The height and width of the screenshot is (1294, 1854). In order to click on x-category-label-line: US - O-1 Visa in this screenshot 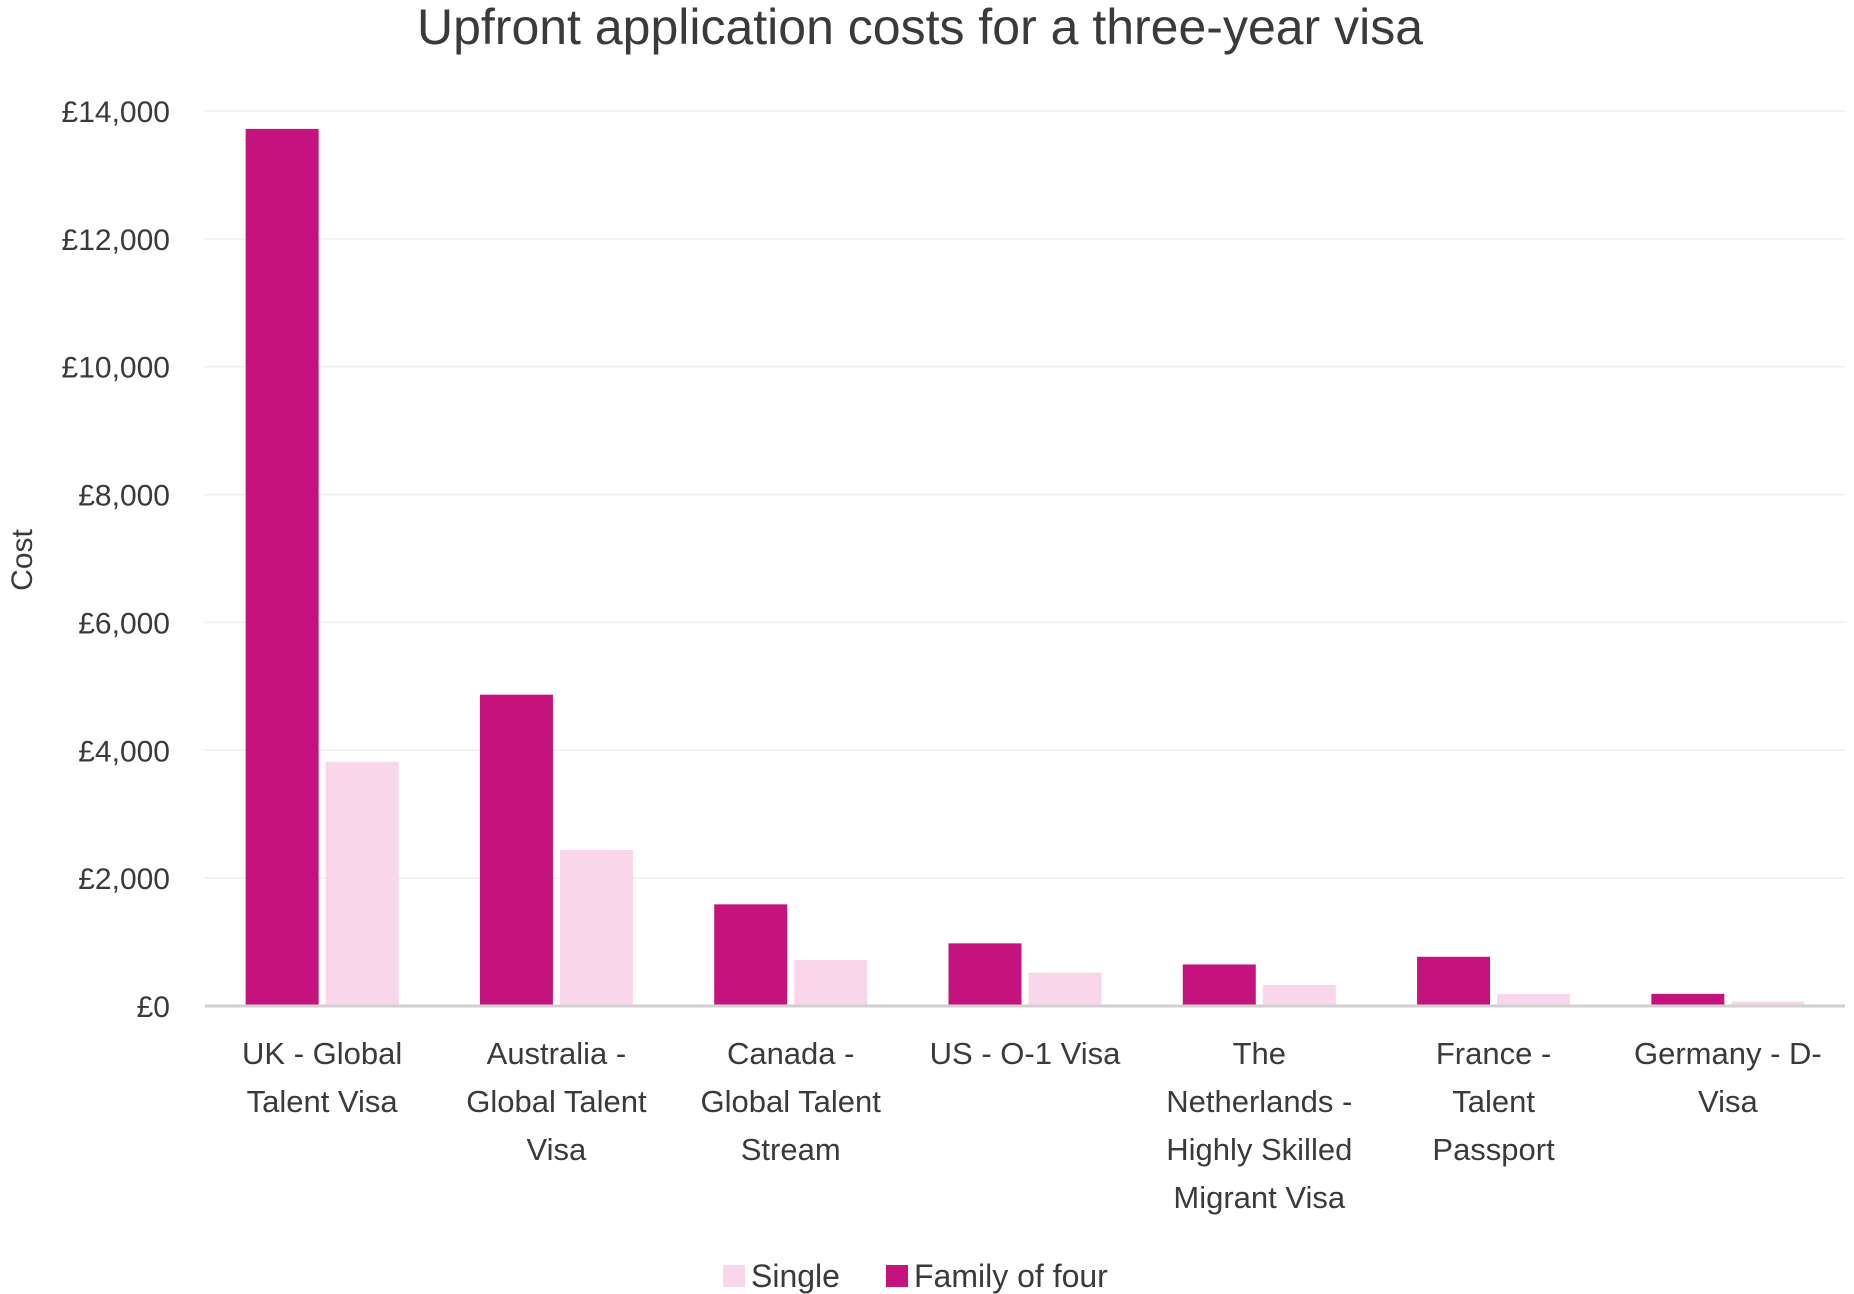, I will do `click(1025, 1053)`.